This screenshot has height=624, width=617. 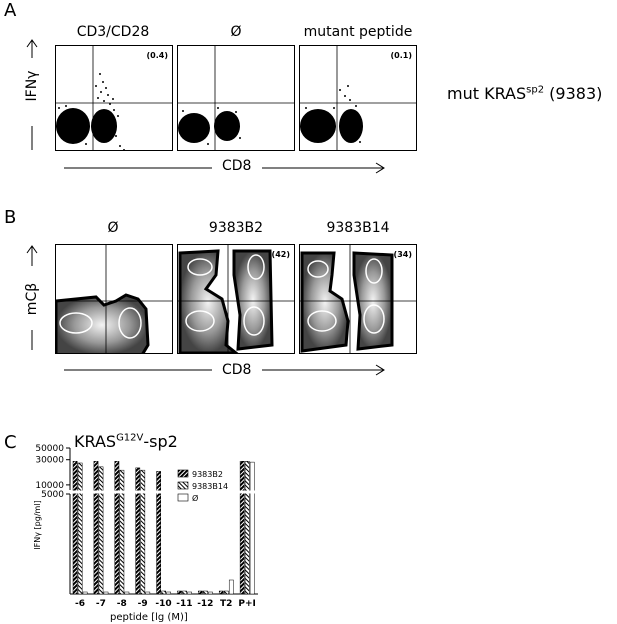 What do you see at coordinates (117, 528) in the screenshot?
I see `bar-9383B2--8` at bounding box center [117, 528].